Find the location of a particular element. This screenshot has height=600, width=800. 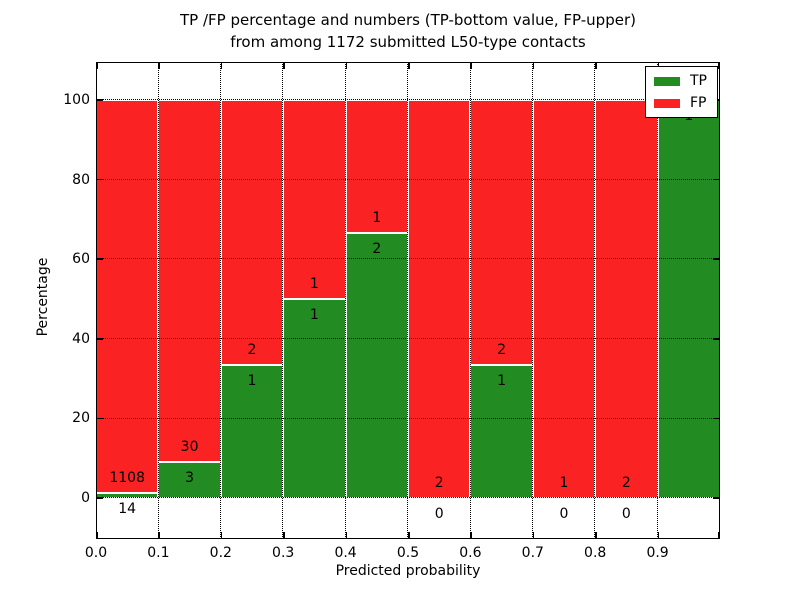

bar-value-label-tp: 3 is located at coordinates (190, 477).